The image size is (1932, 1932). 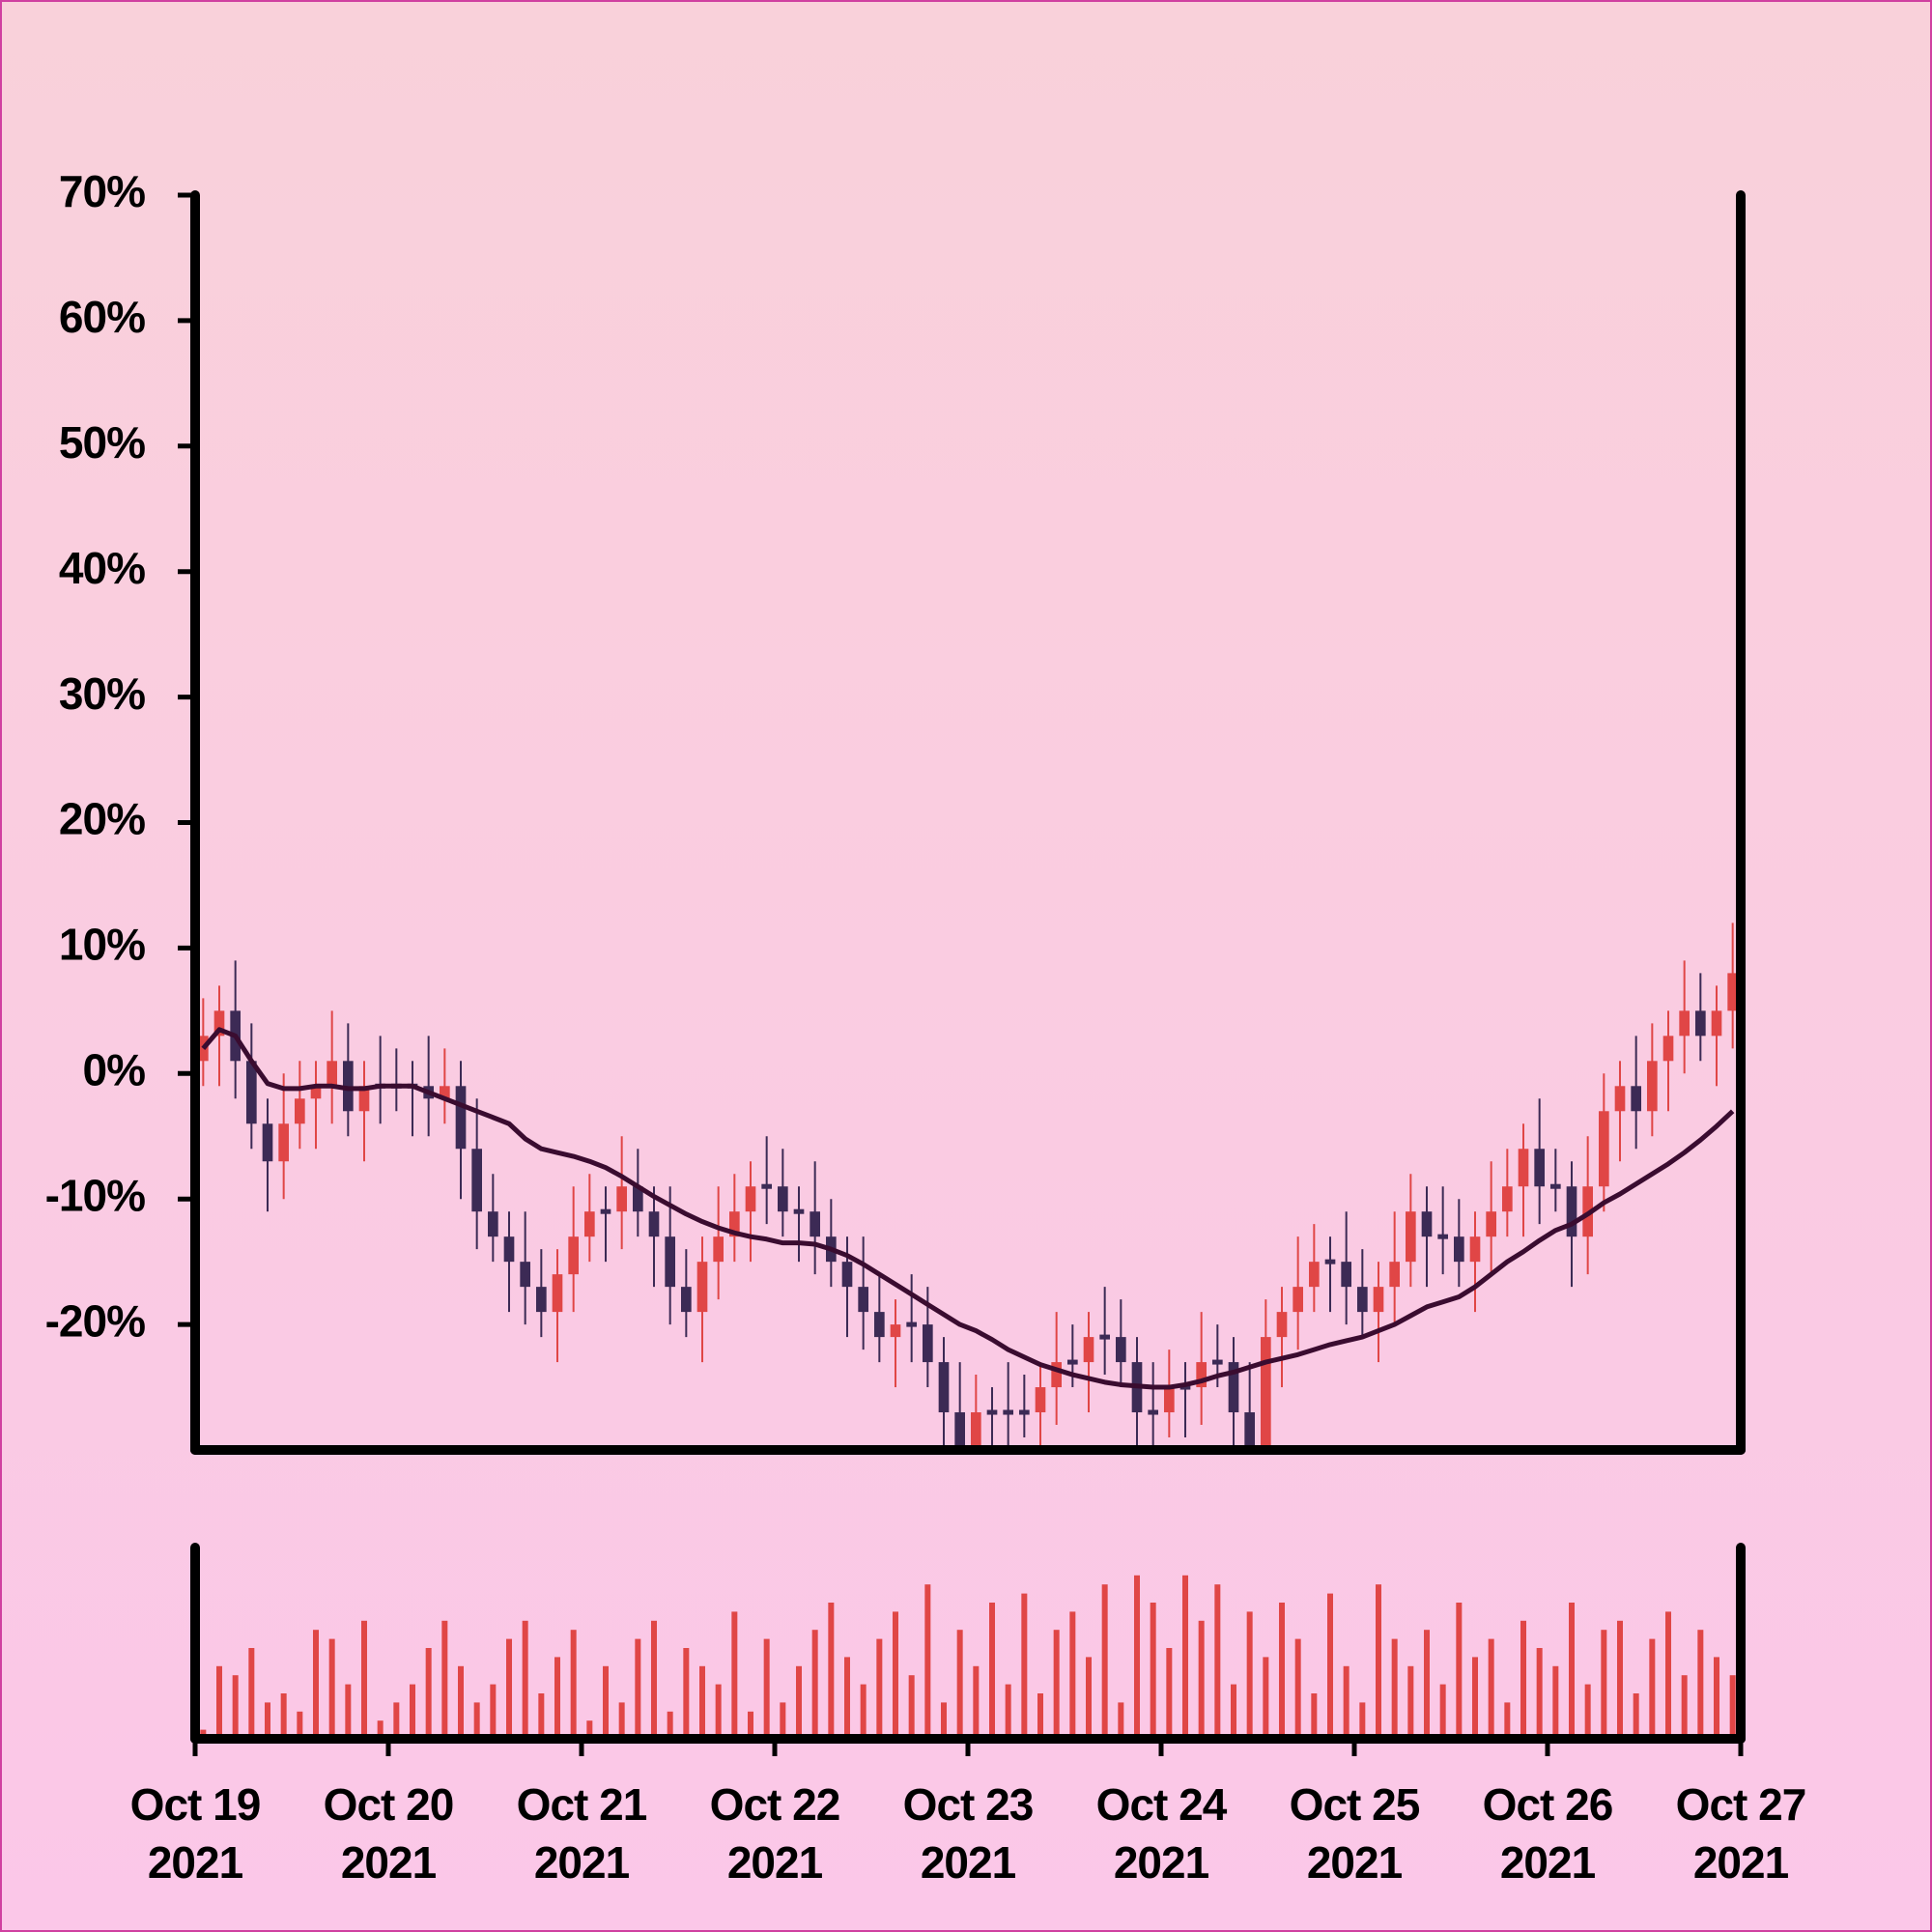 What do you see at coordinates (968, 1833) in the screenshot?
I see `x-tick-label: Oct 23 2021` at bounding box center [968, 1833].